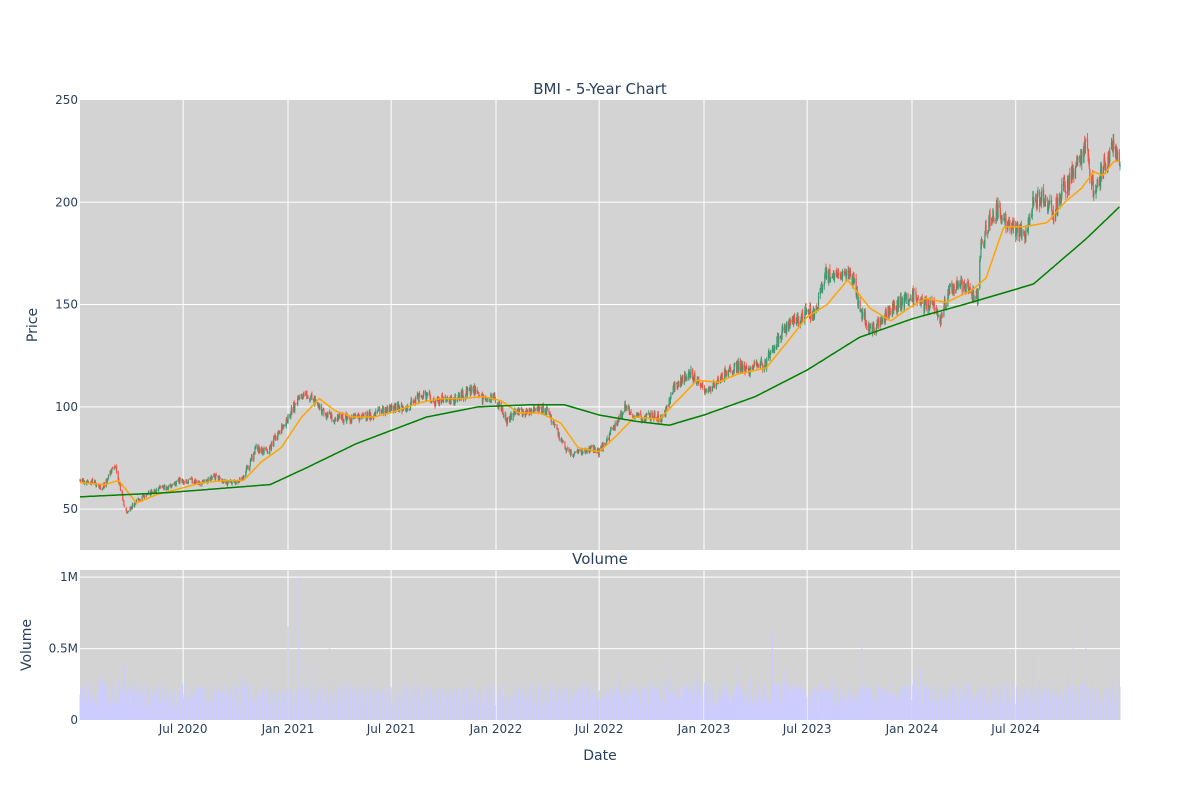 The width and height of the screenshot is (1200, 804). Describe the element at coordinates (704, 729) in the screenshot. I see `x-tick-label: Jan 2023` at that location.